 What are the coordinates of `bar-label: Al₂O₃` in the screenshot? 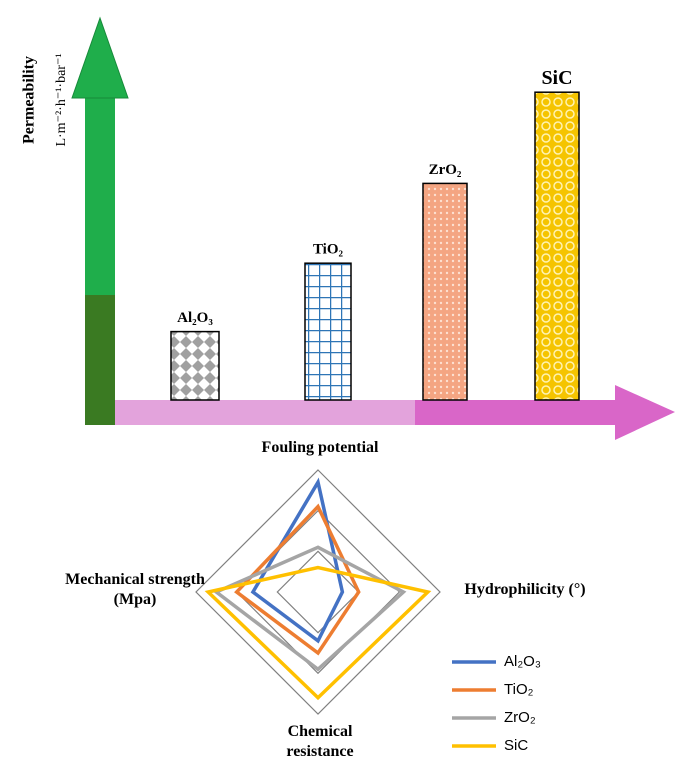 It's located at (195, 318).